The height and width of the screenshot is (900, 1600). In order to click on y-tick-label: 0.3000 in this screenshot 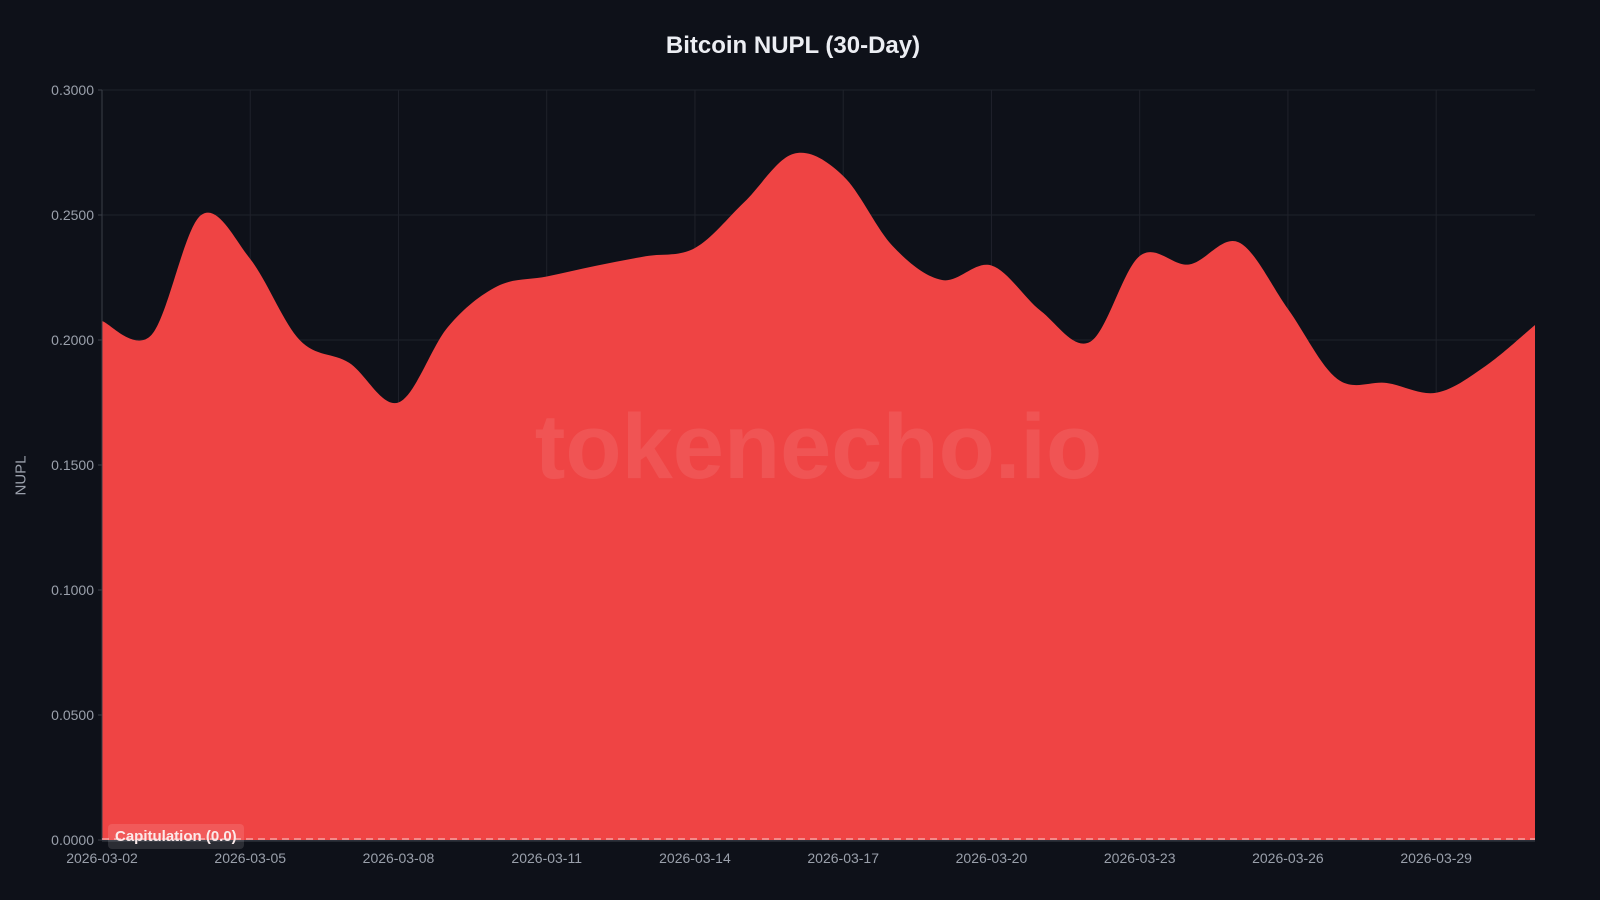, I will do `click(72, 90)`.